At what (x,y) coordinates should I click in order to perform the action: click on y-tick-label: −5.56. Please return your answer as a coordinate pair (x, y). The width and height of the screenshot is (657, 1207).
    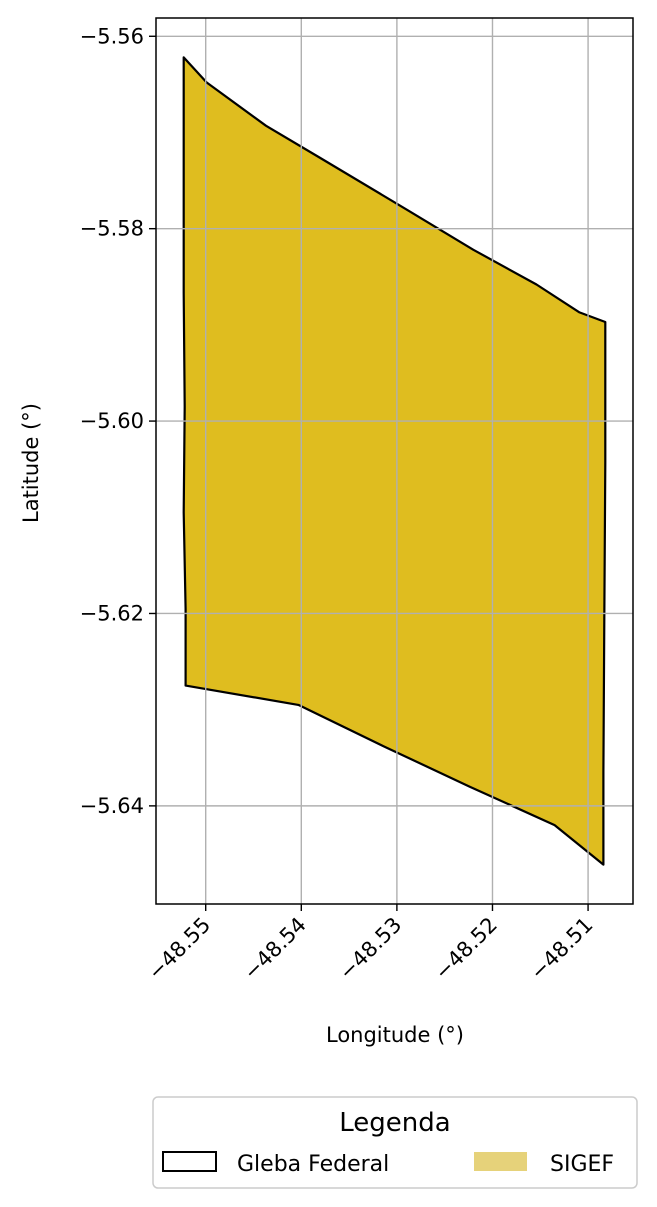
    Looking at the image, I should click on (112, 36).